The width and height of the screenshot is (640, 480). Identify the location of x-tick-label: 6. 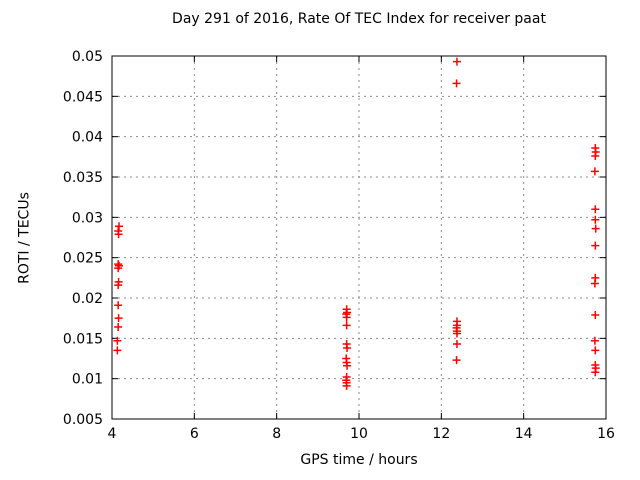
(194, 434).